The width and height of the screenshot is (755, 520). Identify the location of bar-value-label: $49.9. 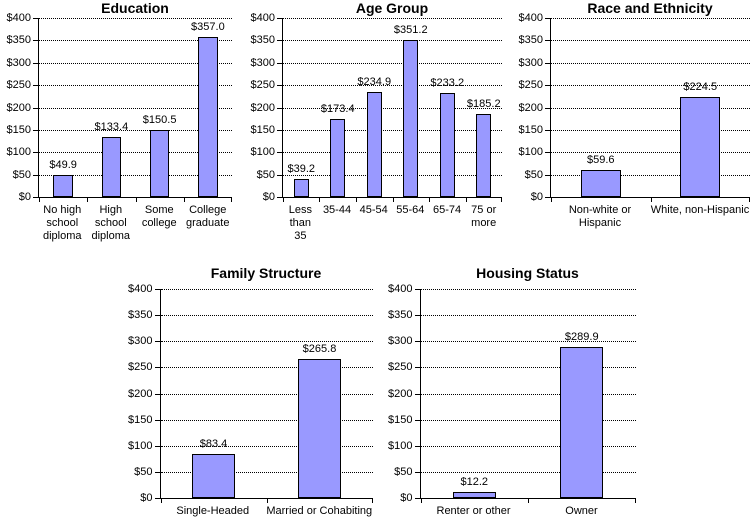
(63, 164).